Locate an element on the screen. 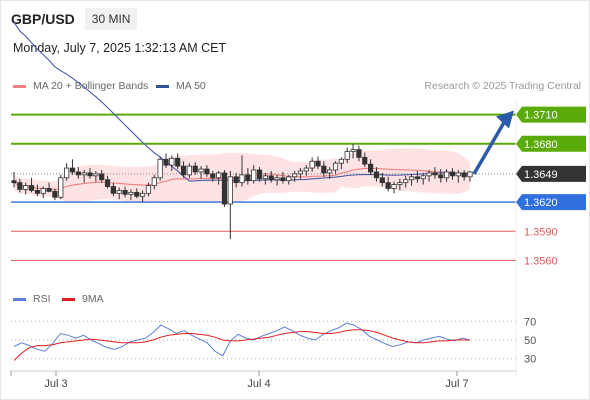 Image resolution: width=590 pixels, height=400 pixels. rsi-panel: 70 50 30 is located at coordinates (273, 341).